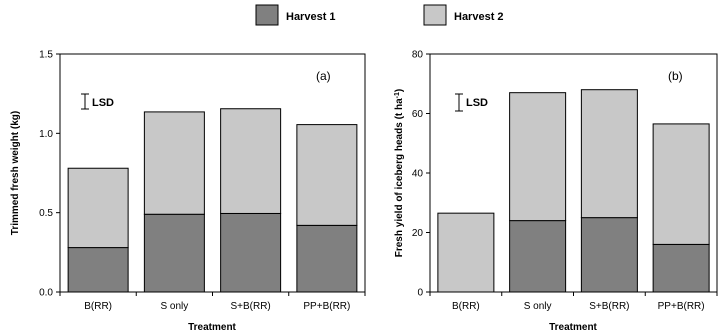  What do you see at coordinates (311, 17) in the screenshot?
I see `legend-label-harvest-1: Harvest 1` at bounding box center [311, 17].